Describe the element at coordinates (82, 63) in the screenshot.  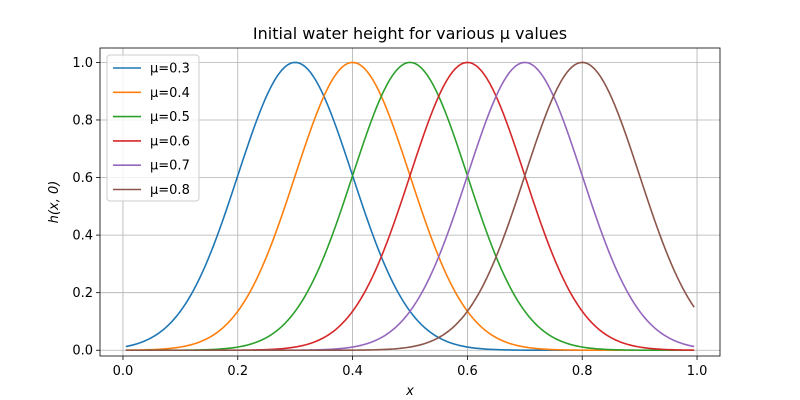
I see `y-tick-label: 1.0` at that location.